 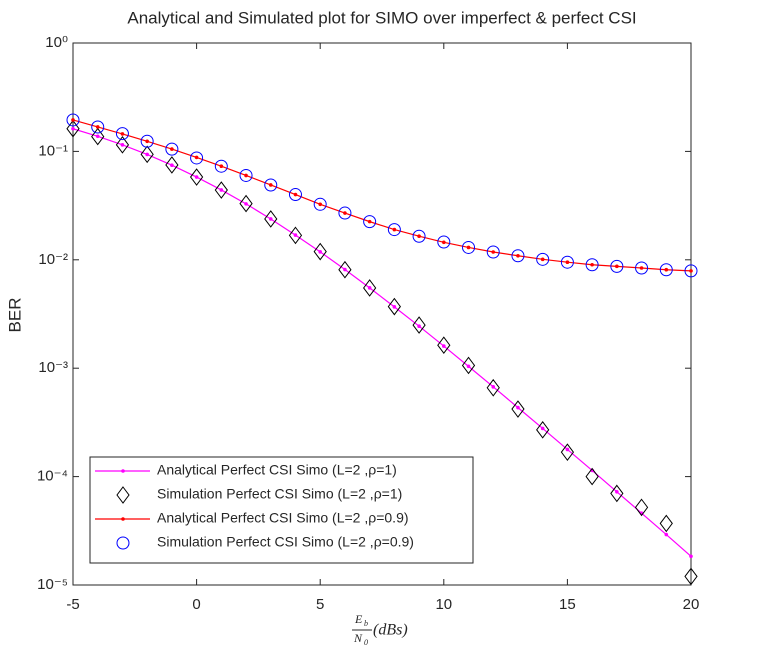 I want to click on x-label-part: E, so click(x=358, y=619).